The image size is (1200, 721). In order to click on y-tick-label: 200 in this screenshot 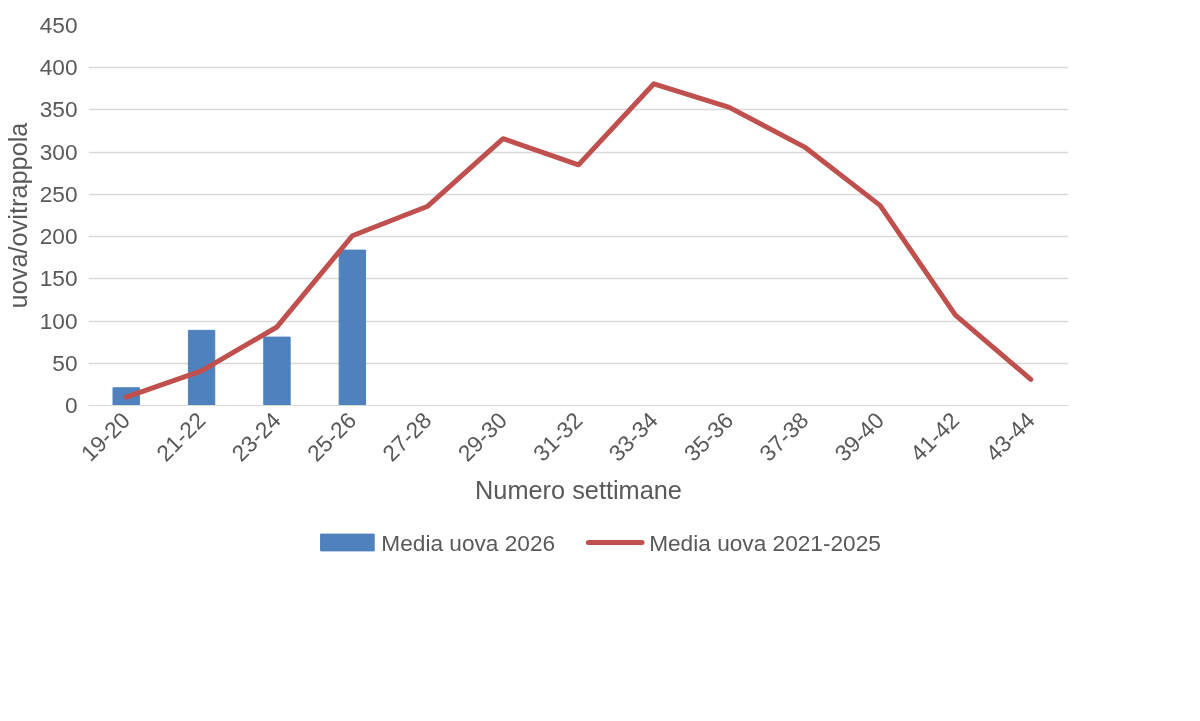, I will do `click(58, 236)`.